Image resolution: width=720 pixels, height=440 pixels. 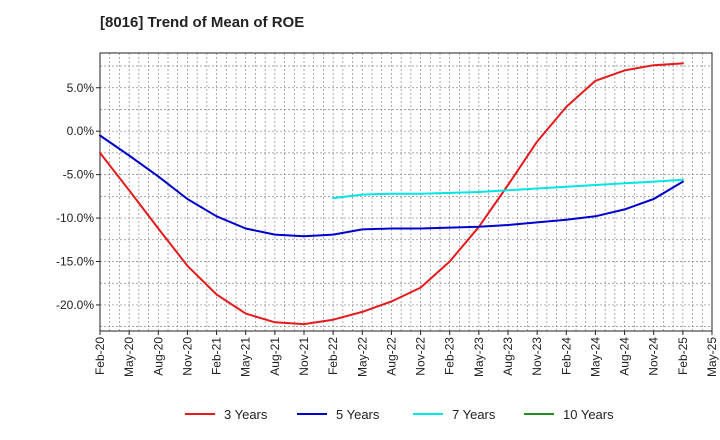 What do you see at coordinates (75, 305) in the screenshot?
I see `y-tick-label: -20.0%` at bounding box center [75, 305].